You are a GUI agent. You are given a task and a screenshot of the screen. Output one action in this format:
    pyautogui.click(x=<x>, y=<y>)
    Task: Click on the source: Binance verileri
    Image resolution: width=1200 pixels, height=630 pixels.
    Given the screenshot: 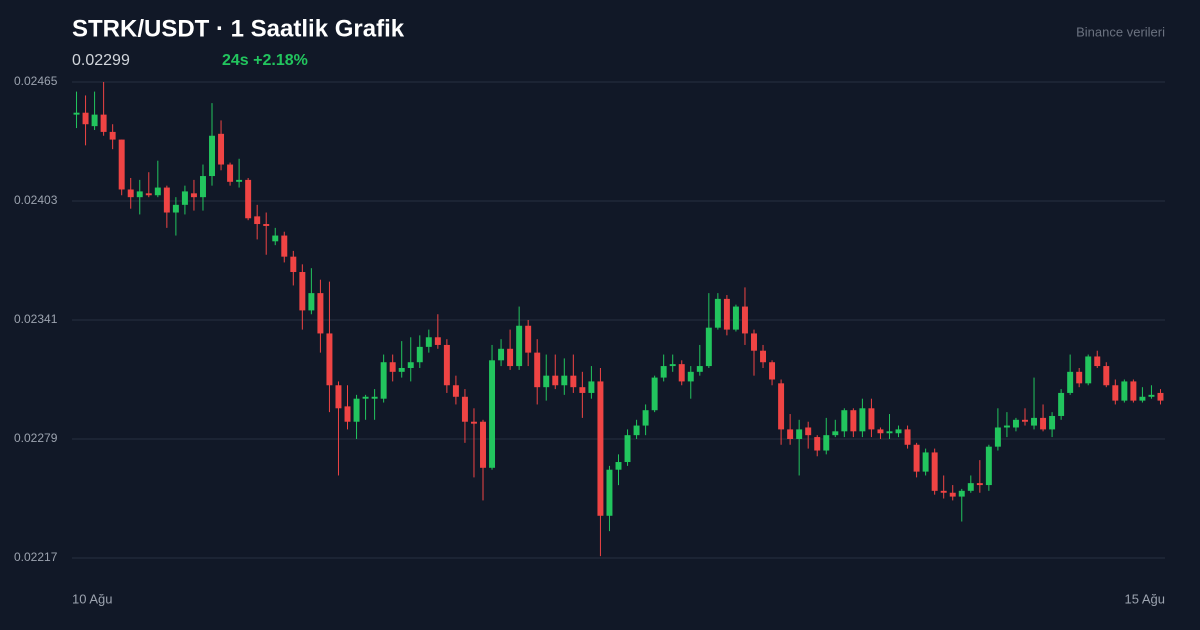 What is the action you would take?
    pyautogui.click(x=1120, y=31)
    